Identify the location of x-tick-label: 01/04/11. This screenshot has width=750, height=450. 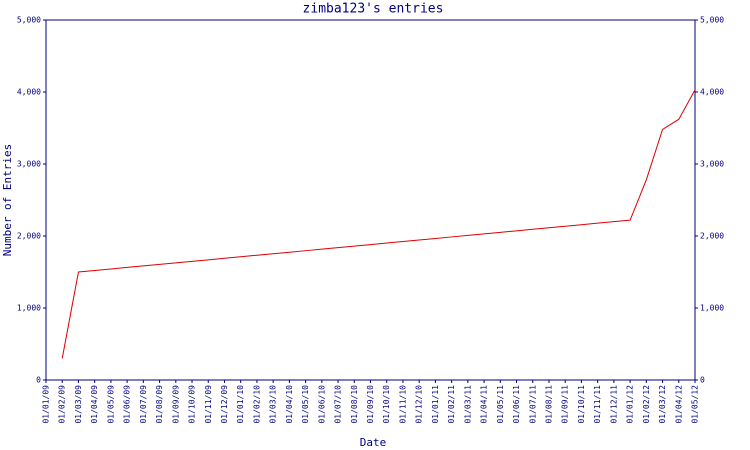
(484, 404).